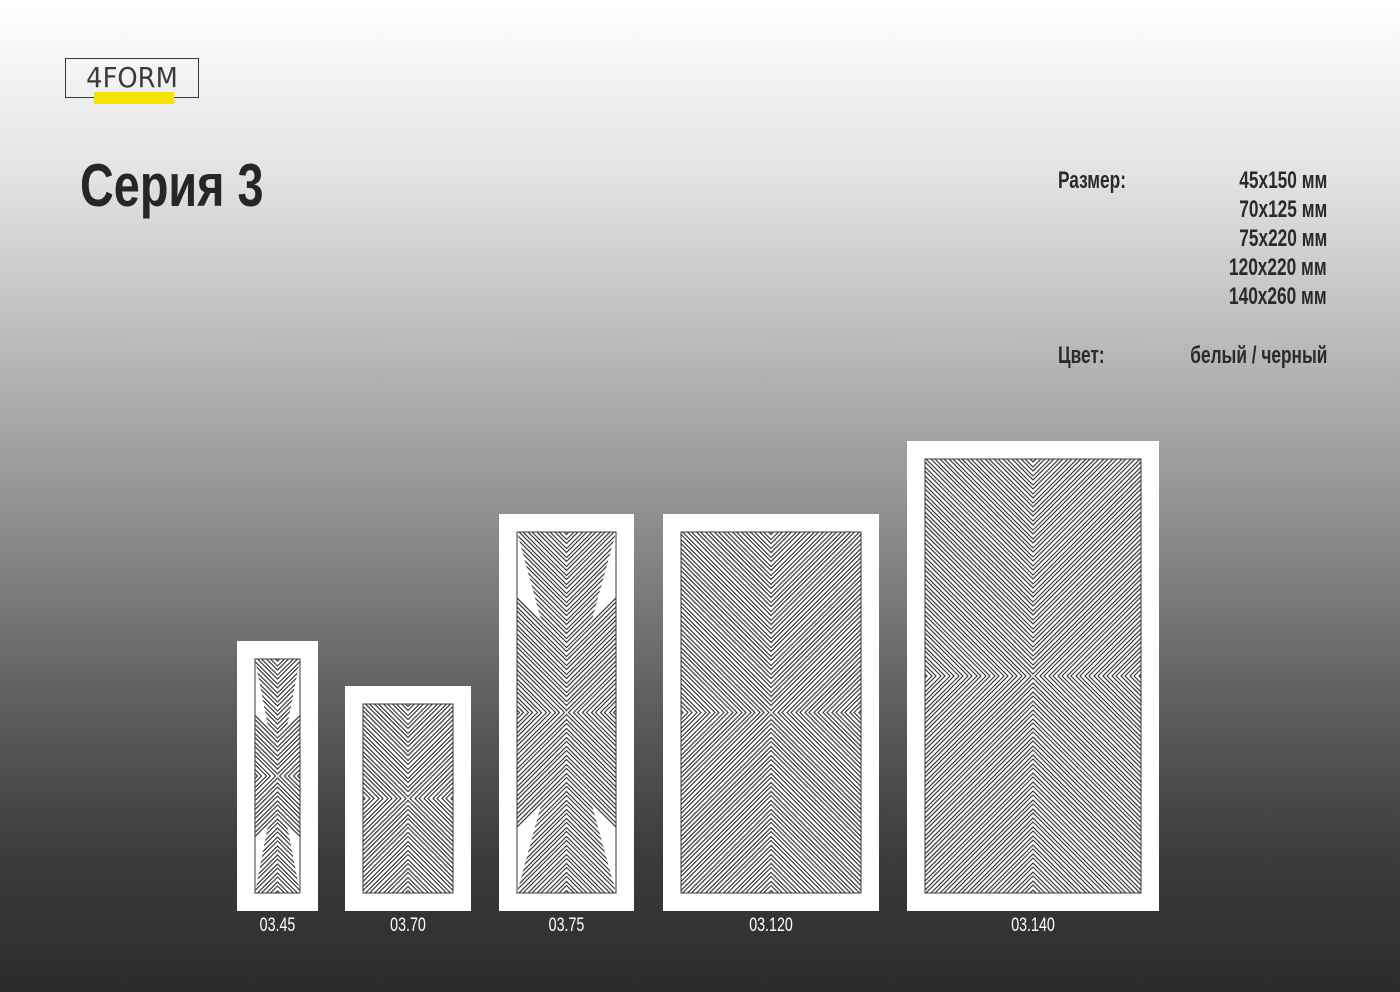 This screenshot has height=992, width=1400. What do you see at coordinates (1282, 180) in the screenshot?
I see `size-value: 45x150 мм` at bounding box center [1282, 180].